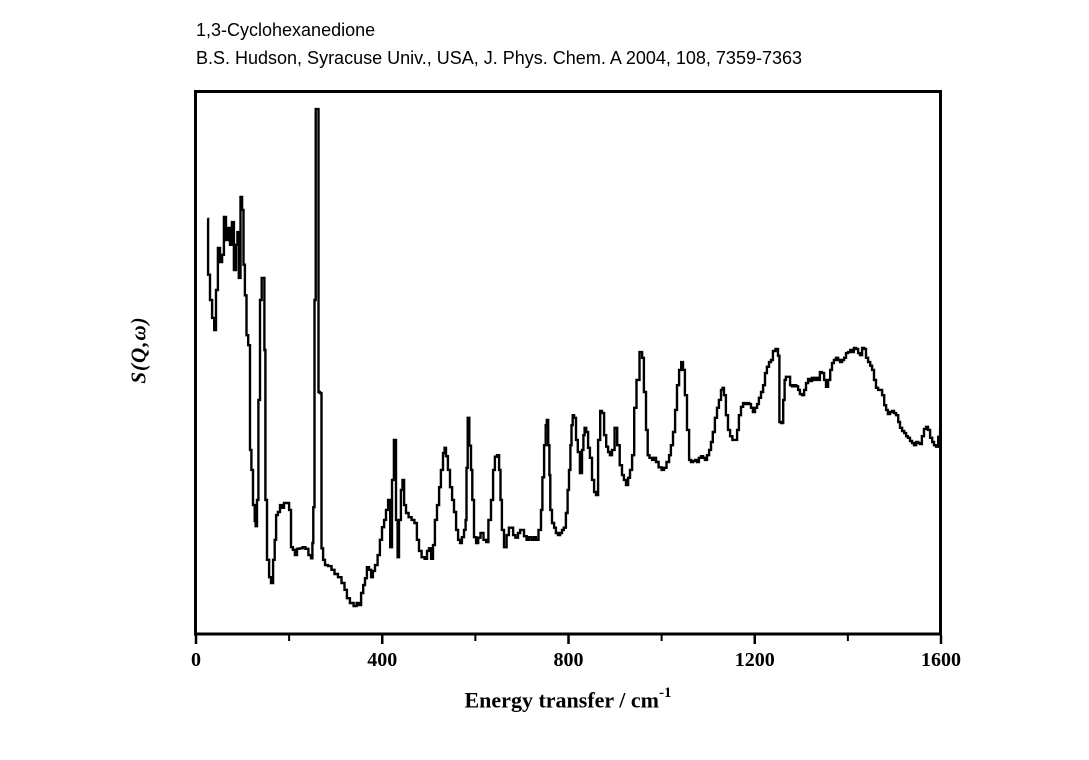 The width and height of the screenshot is (1089, 760). Describe the element at coordinates (755, 660) in the screenshot. I see `x-tick-label: 1200` at that location.